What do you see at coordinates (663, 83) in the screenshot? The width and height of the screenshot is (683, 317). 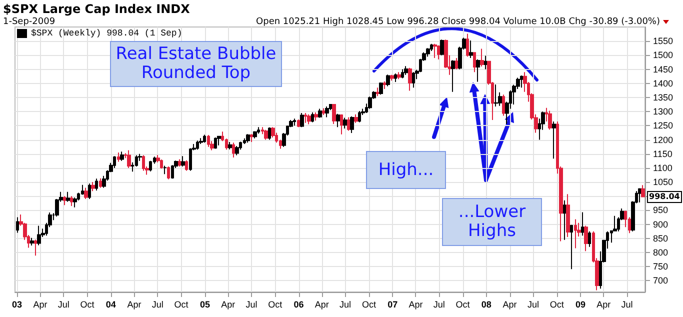 I see `y-tick-label: 1400` at bounding box center [663, 83].